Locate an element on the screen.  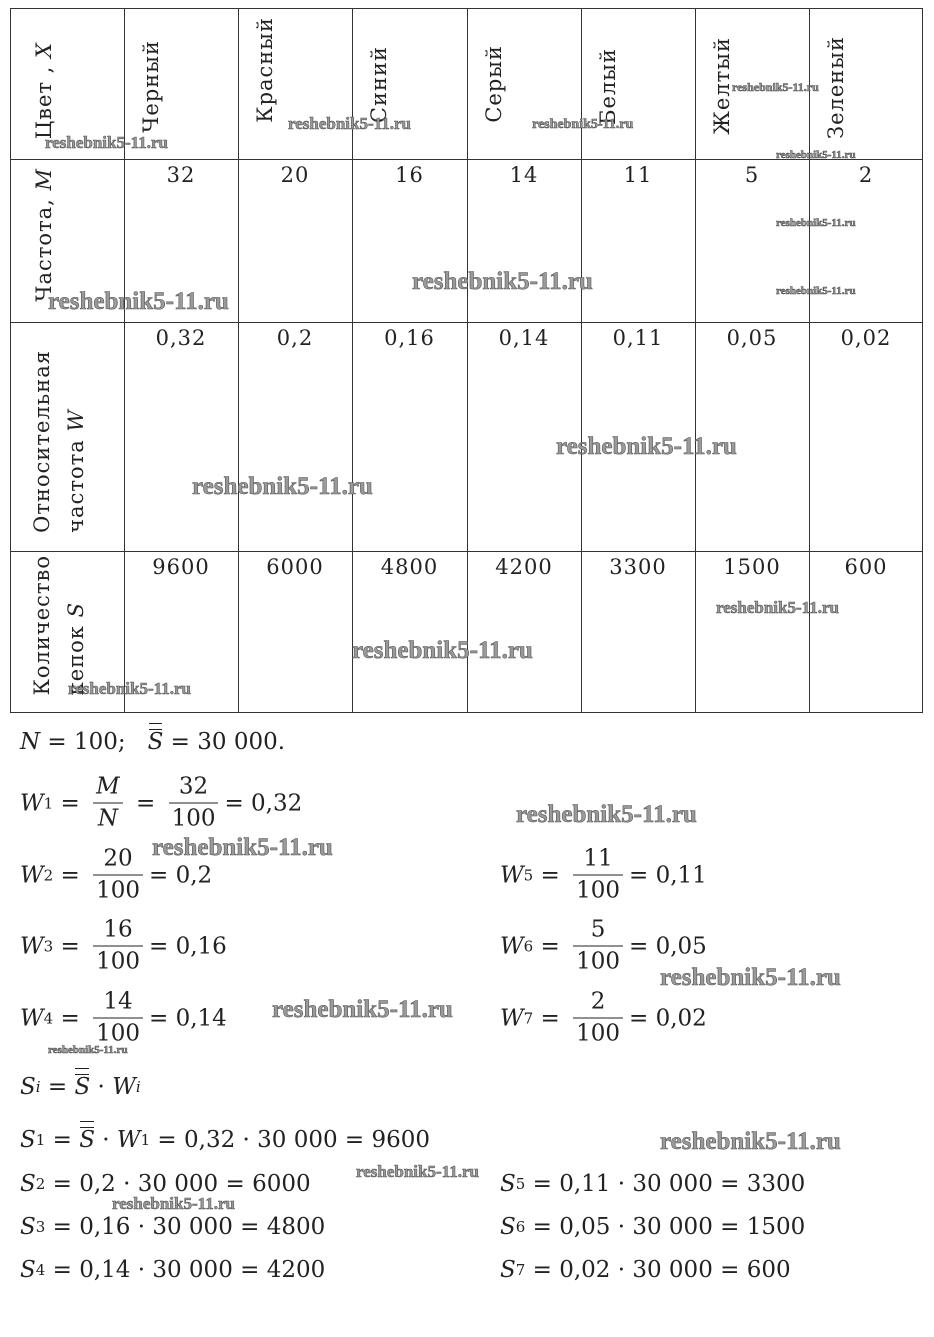
fraction: 20 100 is located at coordinates (118, 875).